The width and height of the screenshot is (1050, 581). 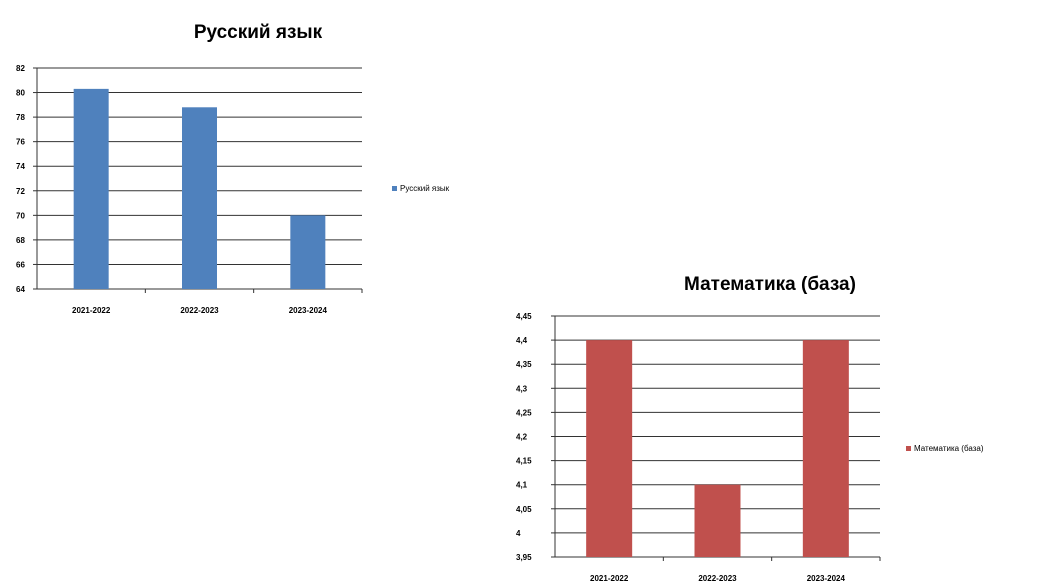 I want to click on y-tick-label: 72, so click(x=20, y=191).